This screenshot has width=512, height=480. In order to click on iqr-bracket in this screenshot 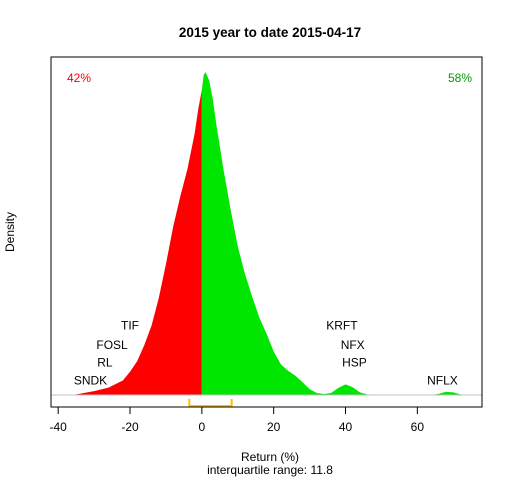, I will do `click(210, 403)`.